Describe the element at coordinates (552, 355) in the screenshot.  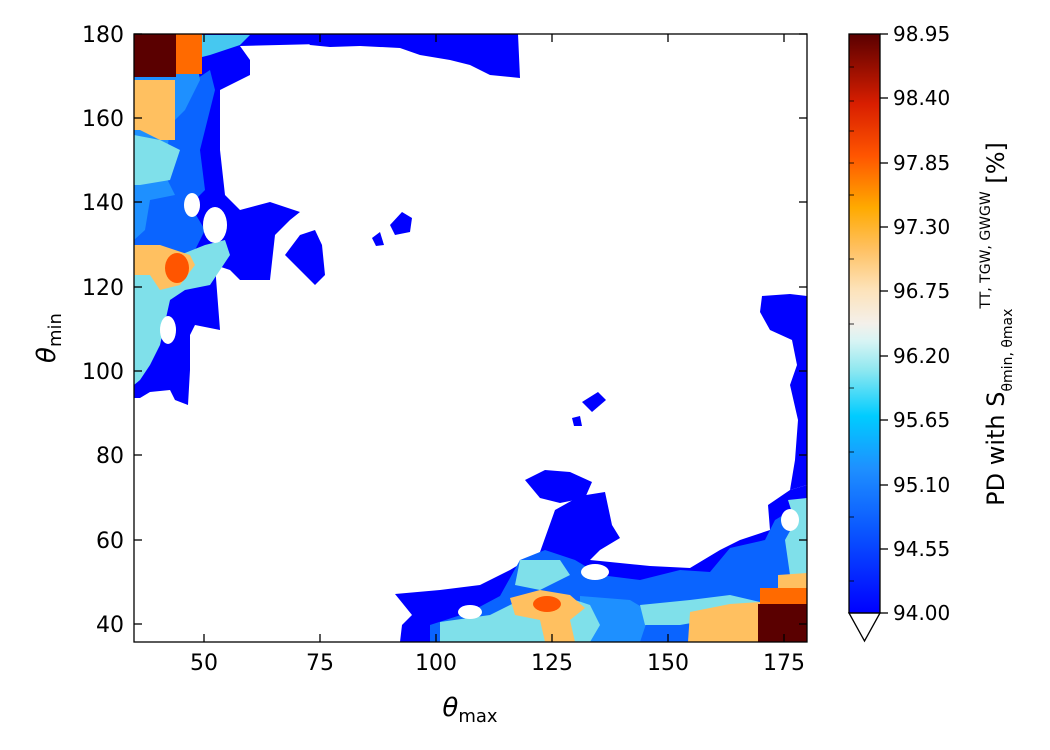
I see `x-tick: 125` at that location.